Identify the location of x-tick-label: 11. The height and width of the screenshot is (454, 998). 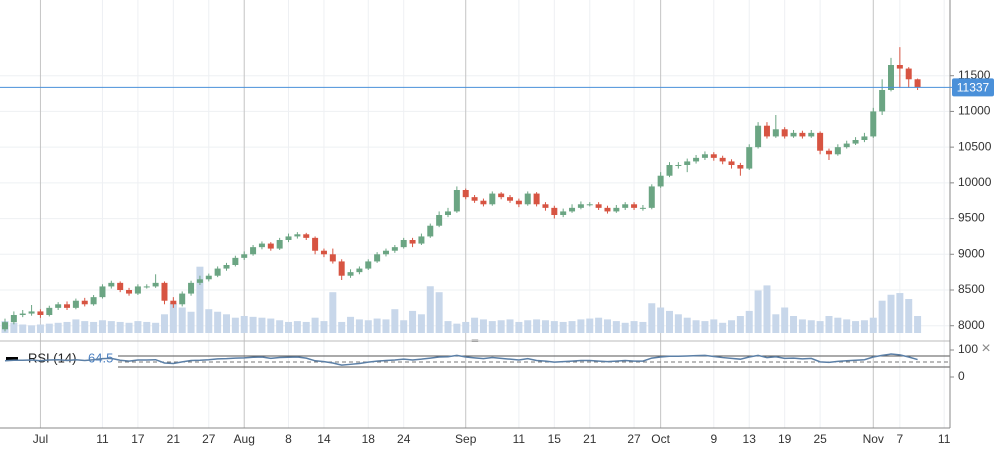
(102, 439).